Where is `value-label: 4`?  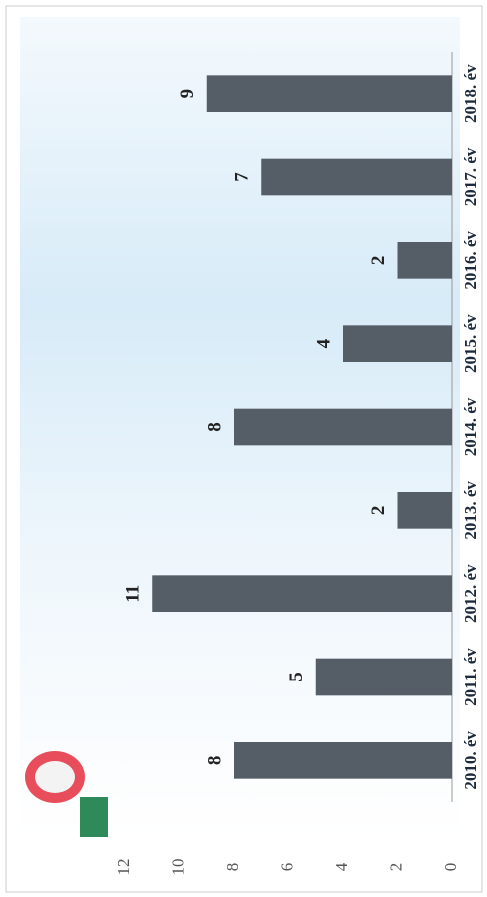 value-label: 4 is located at coordinates (323, 343).